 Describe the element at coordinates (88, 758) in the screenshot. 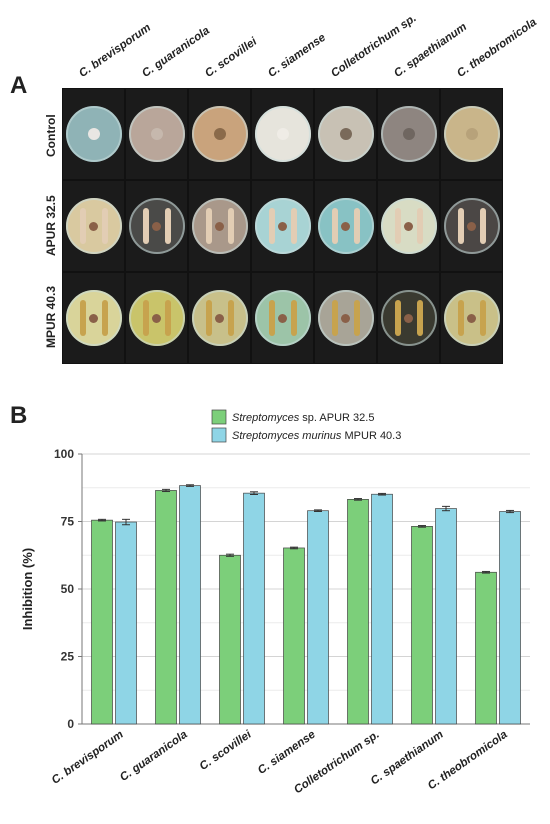

I see `x-tick-label: C. brevisporum` at that location.